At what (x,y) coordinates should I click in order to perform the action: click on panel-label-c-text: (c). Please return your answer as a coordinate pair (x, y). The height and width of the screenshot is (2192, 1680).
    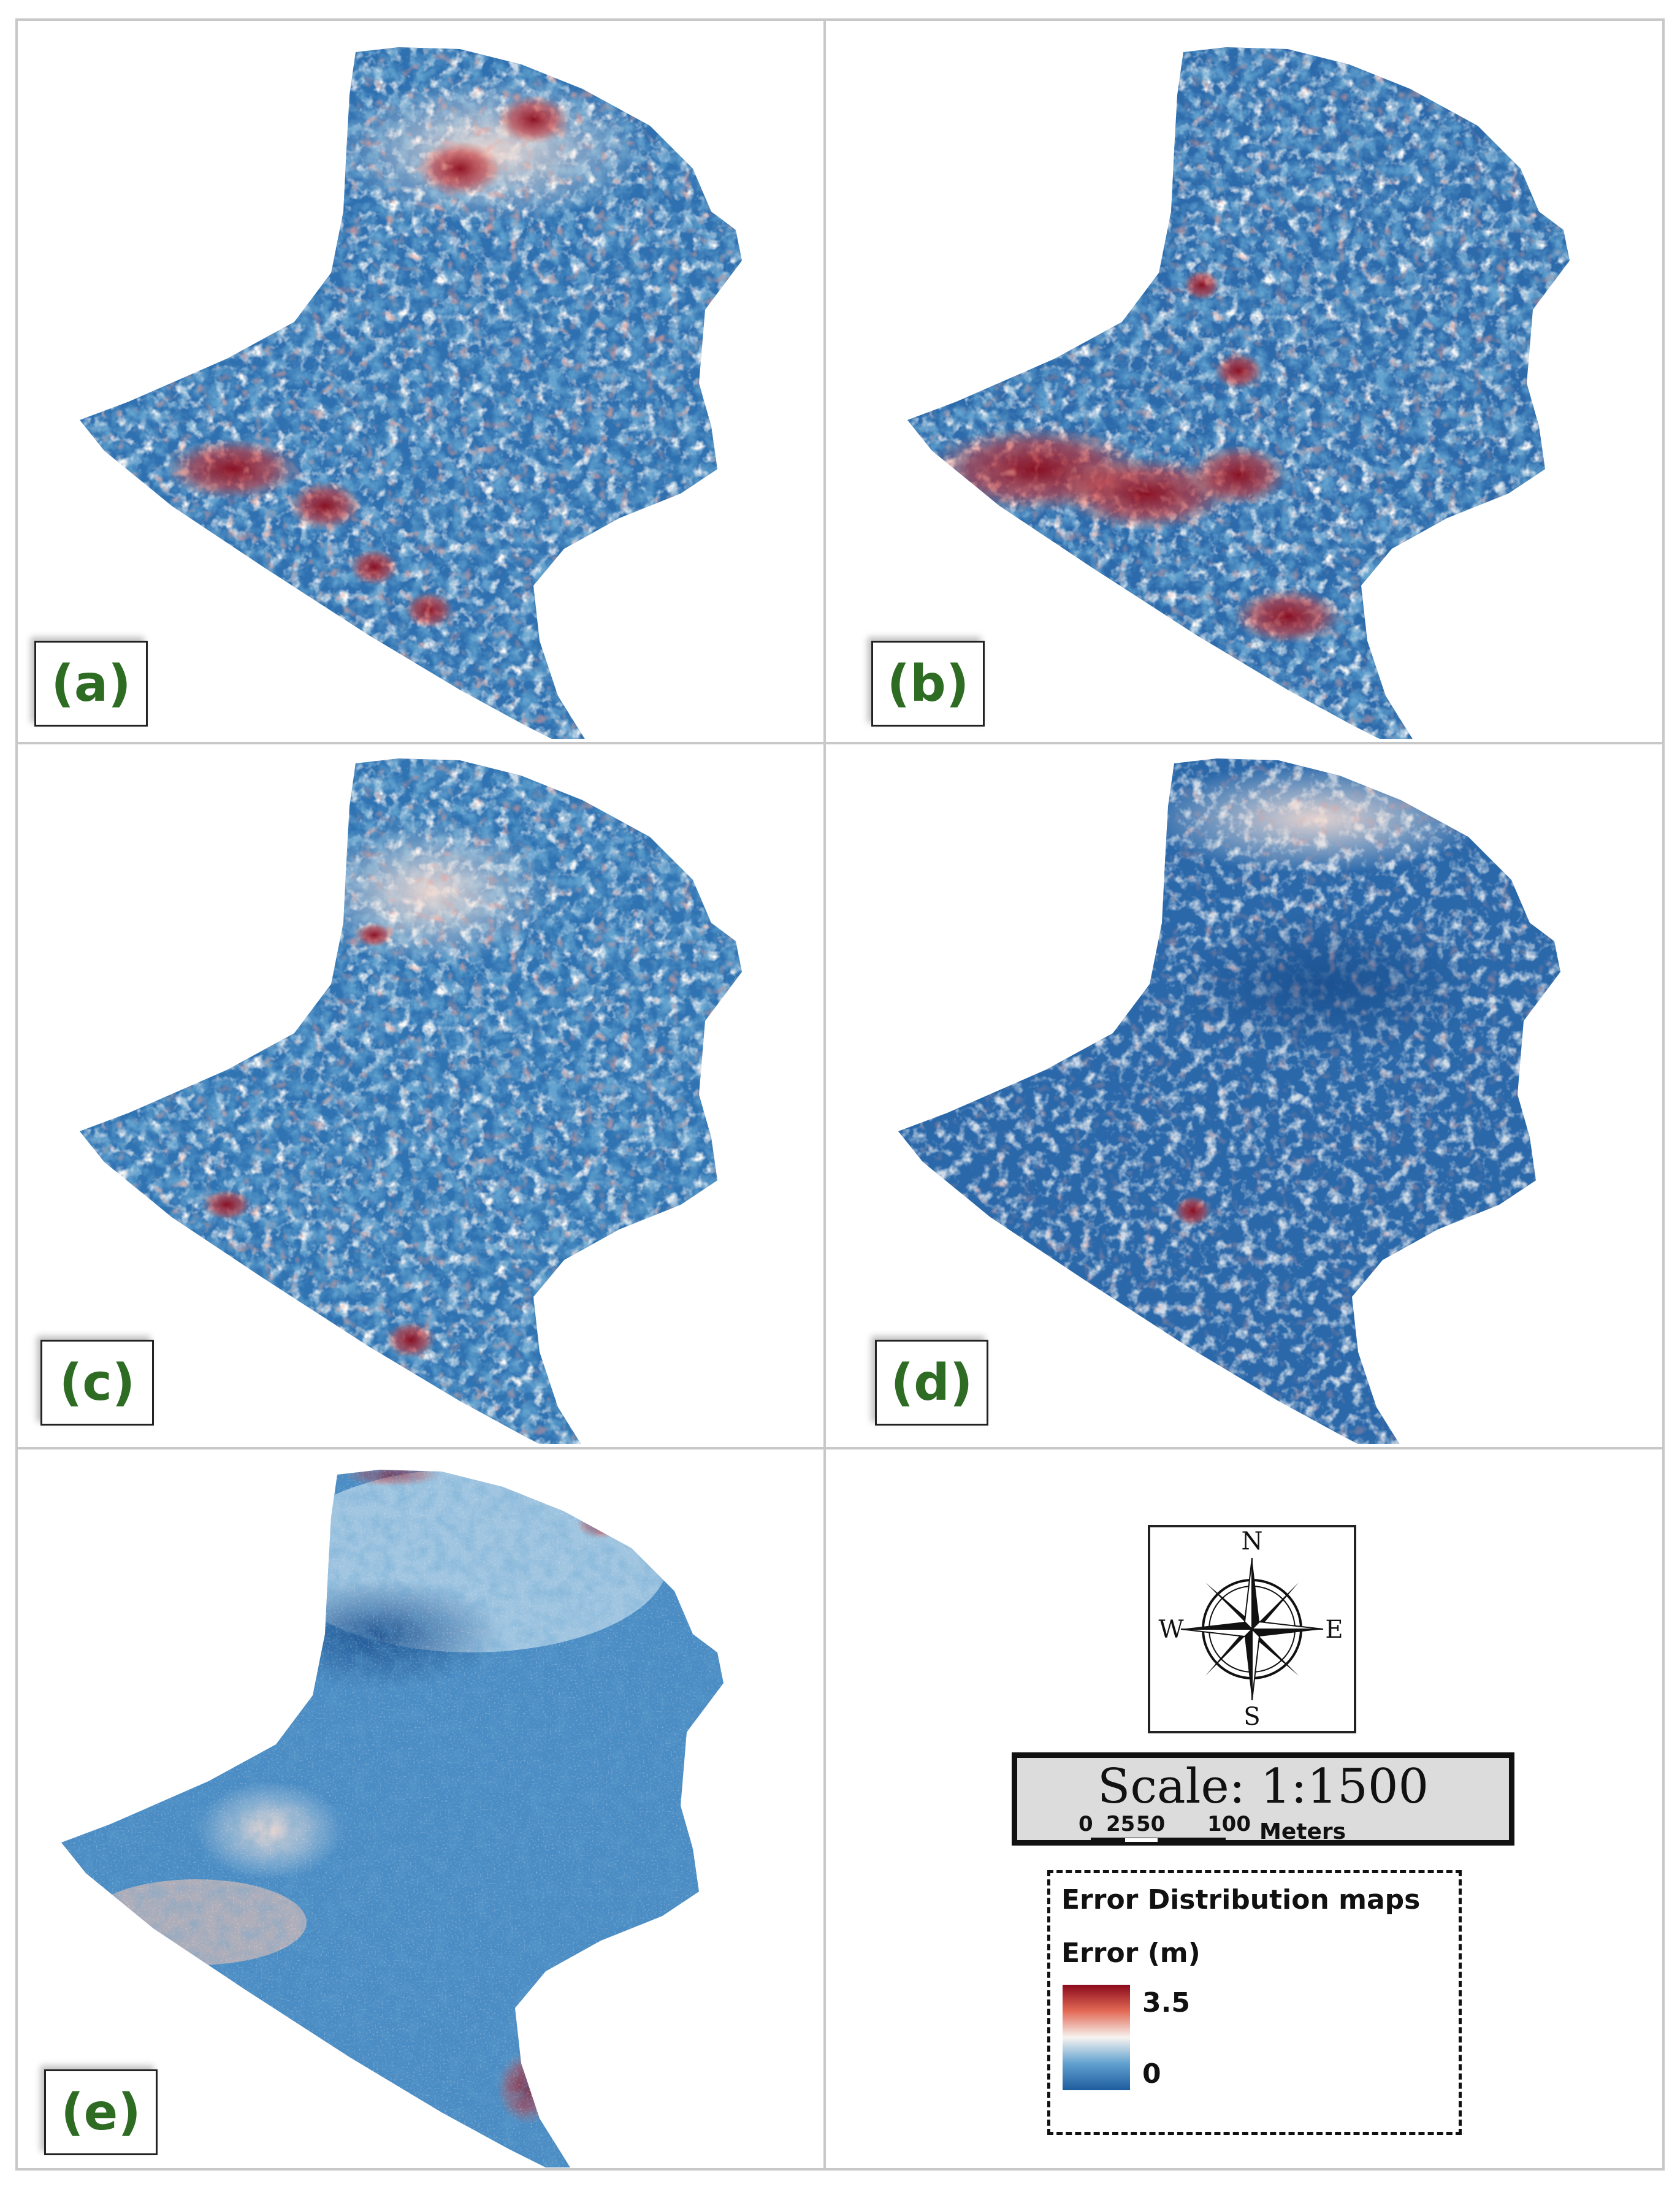
    Looking at the image, I should click on (97, 1382).